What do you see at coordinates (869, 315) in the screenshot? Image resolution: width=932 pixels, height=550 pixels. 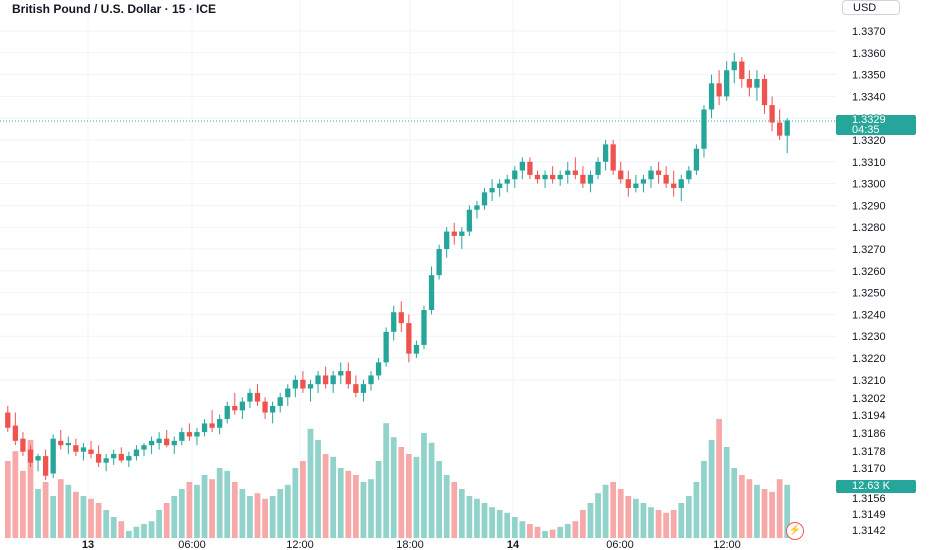 I see `price-tick-label: 1.3240` at bounding box center [869, 315].